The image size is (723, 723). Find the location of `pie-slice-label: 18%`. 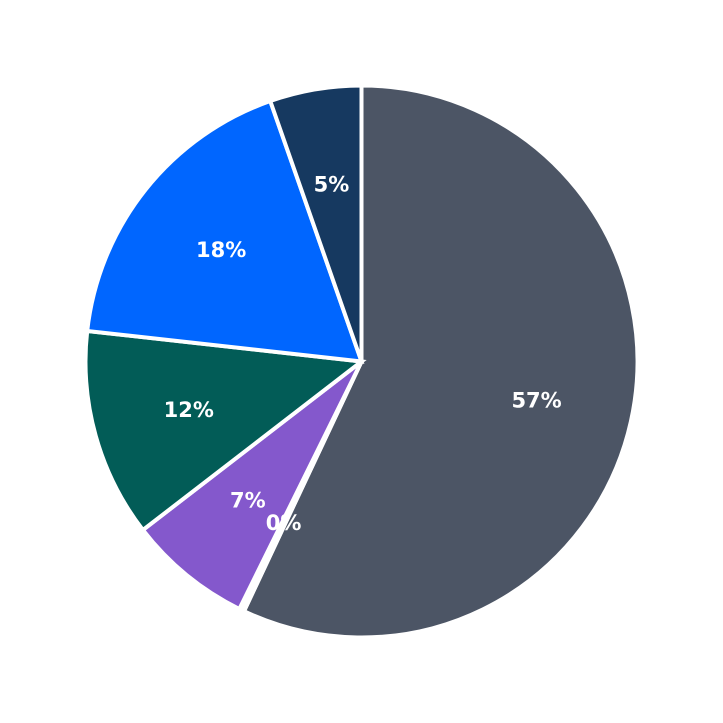

pie-slice-label: 18% is located at coordinates (221, 250).